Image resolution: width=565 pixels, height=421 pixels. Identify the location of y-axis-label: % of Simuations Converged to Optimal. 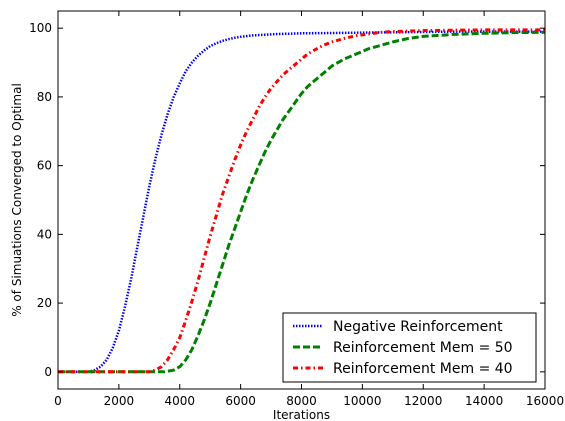
(17, 200).